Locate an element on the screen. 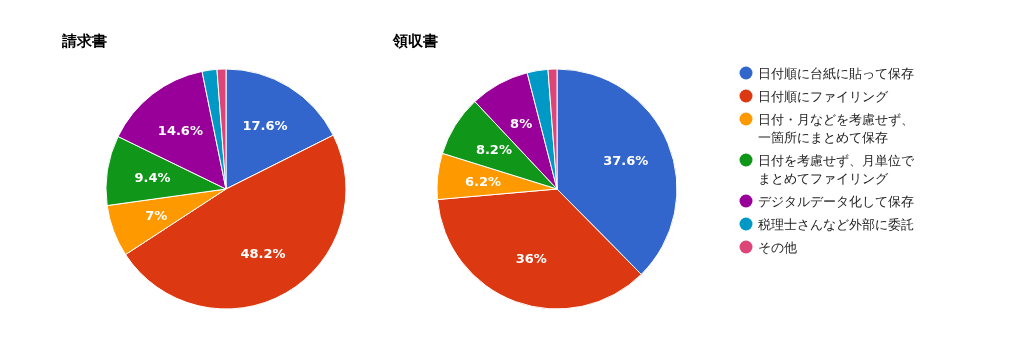 The image size is (1024, 340). chart-title: 請求書 is located at coordinates (84, 41).